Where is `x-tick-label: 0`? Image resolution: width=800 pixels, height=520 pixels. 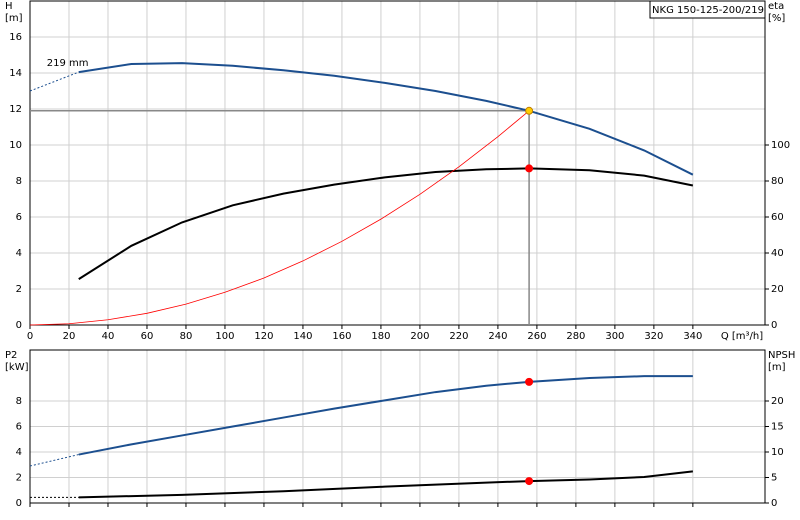 x-tick-label: 0 is located at coordinates (30, 336).